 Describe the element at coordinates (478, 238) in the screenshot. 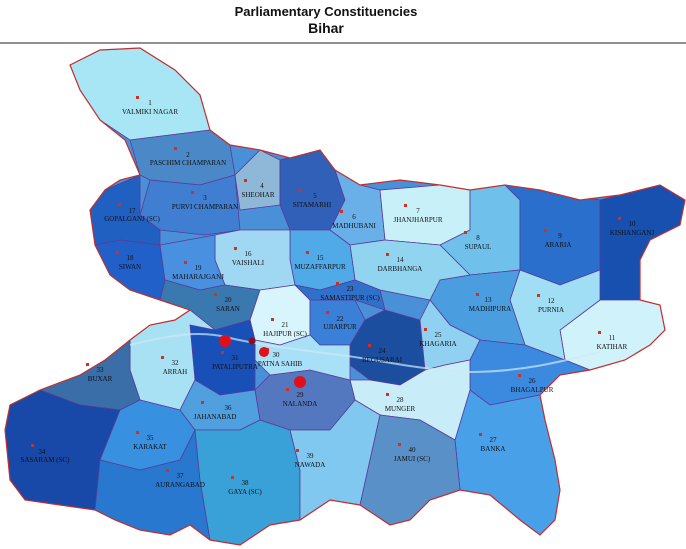

I see `constituency-number: 8` at that location.